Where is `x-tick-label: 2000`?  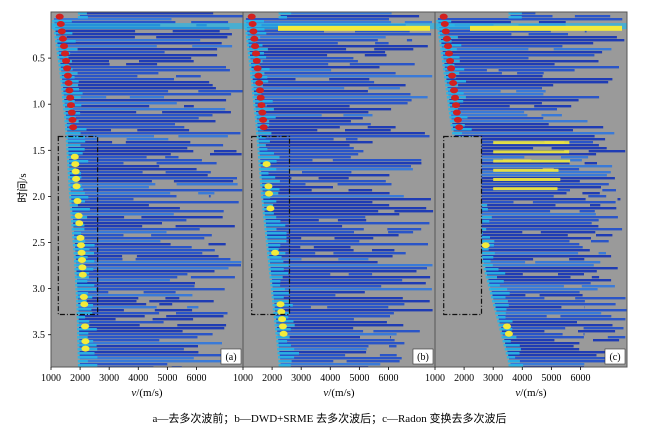
x-tick-label: 2000 is located at coordinates (80, 378).